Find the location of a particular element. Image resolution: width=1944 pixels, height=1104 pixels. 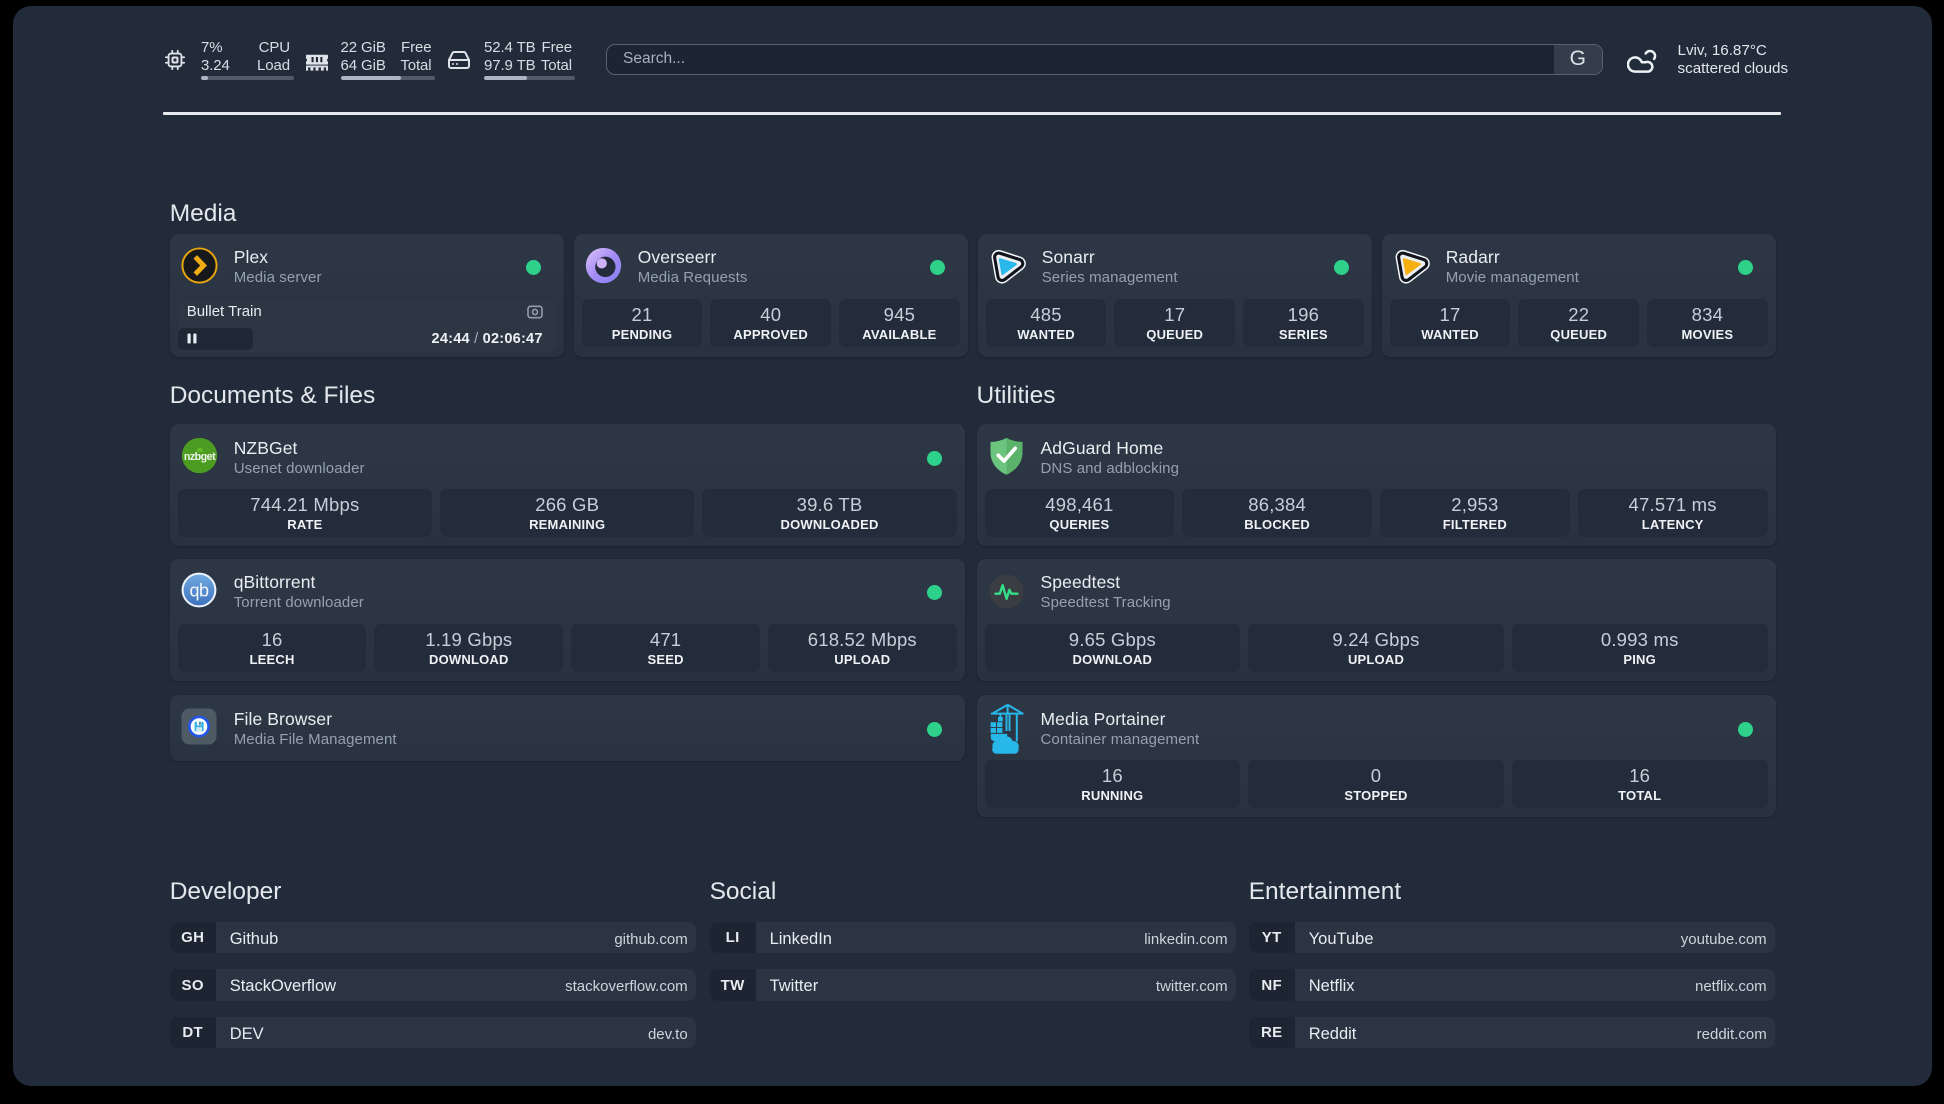

svg-text: nzbget is located at coordinates (200, 457).